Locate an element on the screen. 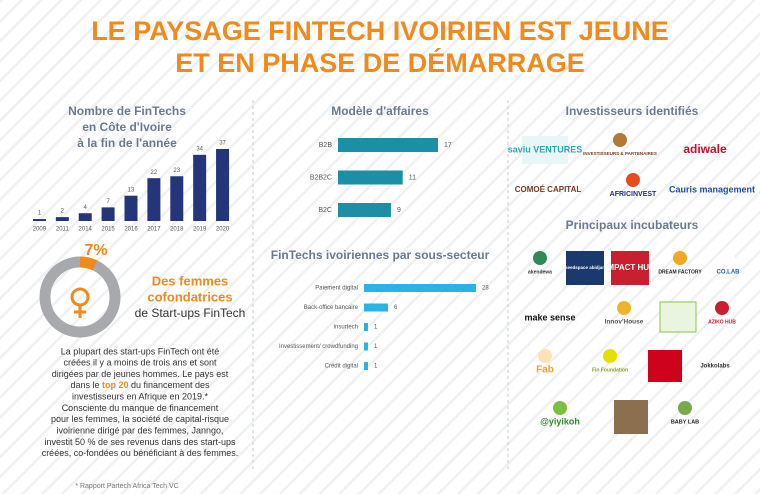 The width and height of the screenshot is (760, 494). logo: COMOÉ CAPITAL is located at coordinates (548, 189).